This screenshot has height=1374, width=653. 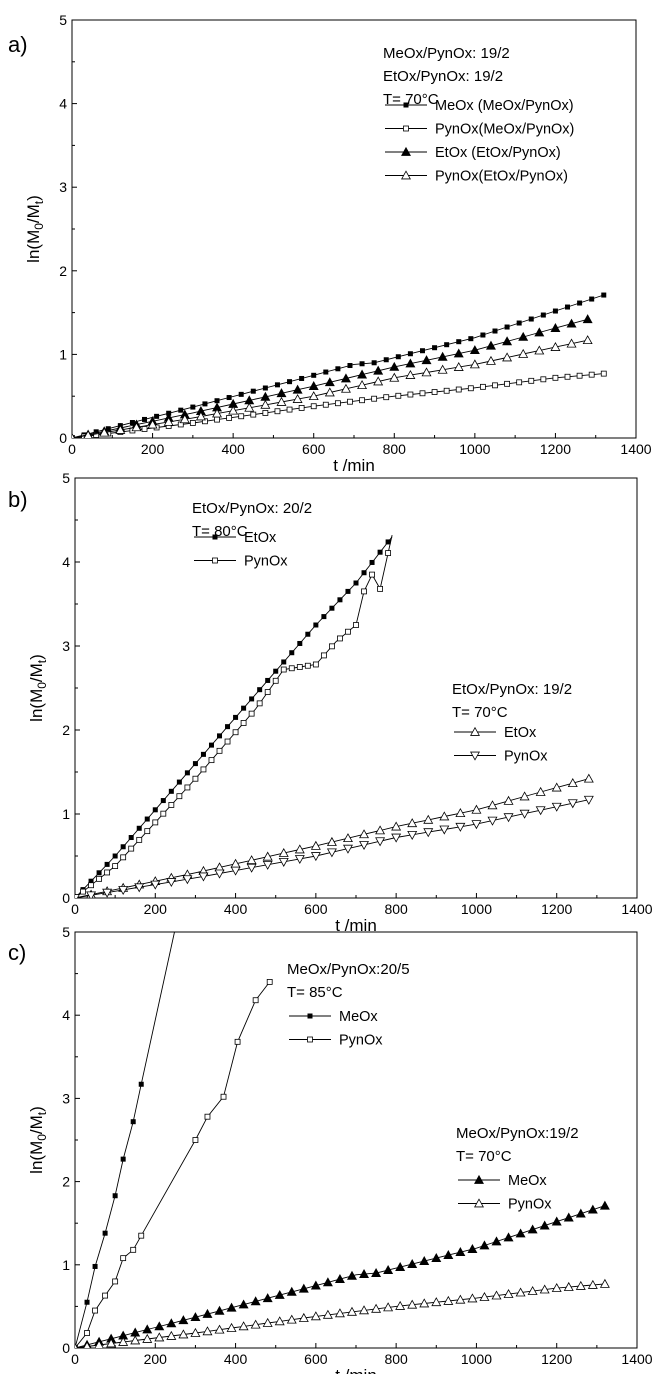 I want to click on x-tick-label: 200, so click(x=156, y=909).